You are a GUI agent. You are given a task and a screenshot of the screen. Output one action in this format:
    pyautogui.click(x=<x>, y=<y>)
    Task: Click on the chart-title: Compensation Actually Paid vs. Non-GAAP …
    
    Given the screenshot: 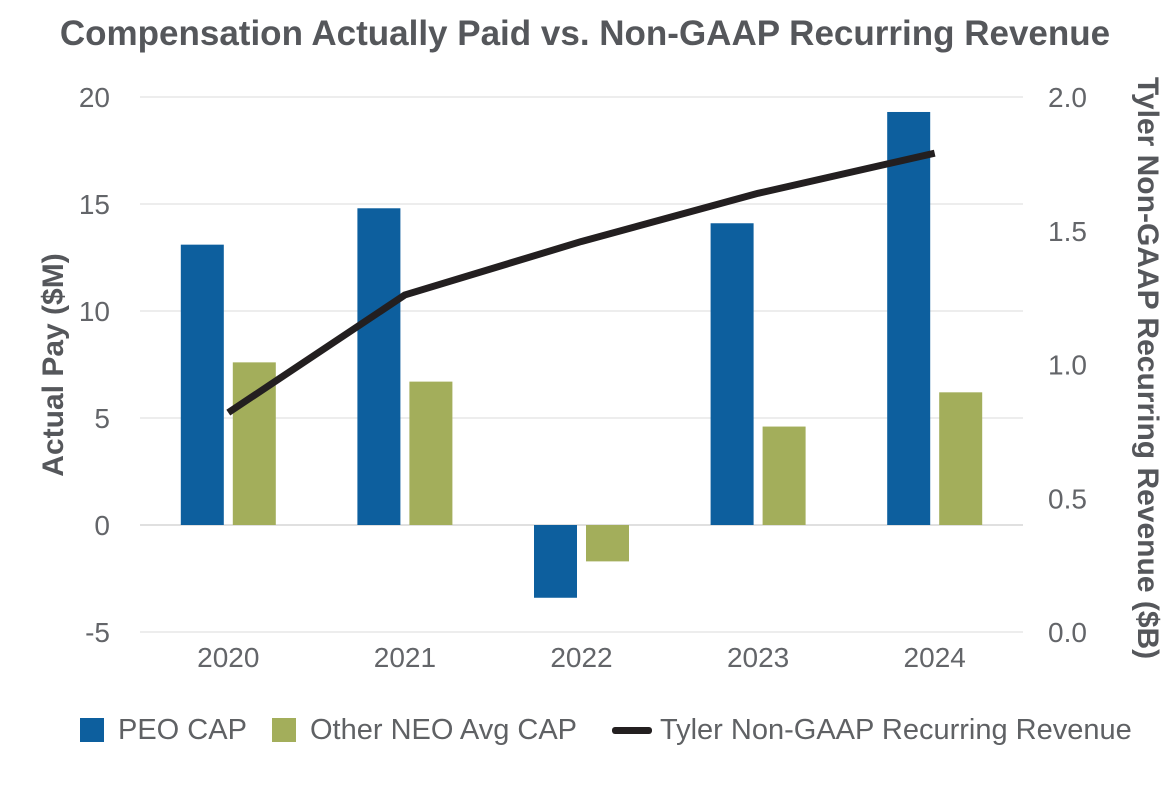 What is the action you would take?
    pyautogui.click(x=585, y=33)
    